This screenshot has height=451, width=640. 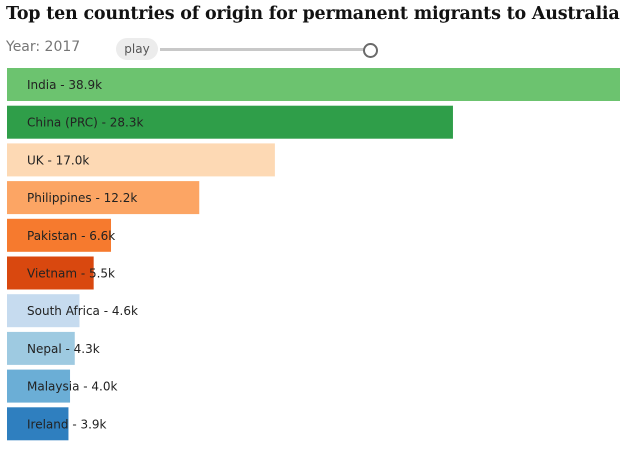 I want to click on year-slider-handle, so click(x=370, y=50).